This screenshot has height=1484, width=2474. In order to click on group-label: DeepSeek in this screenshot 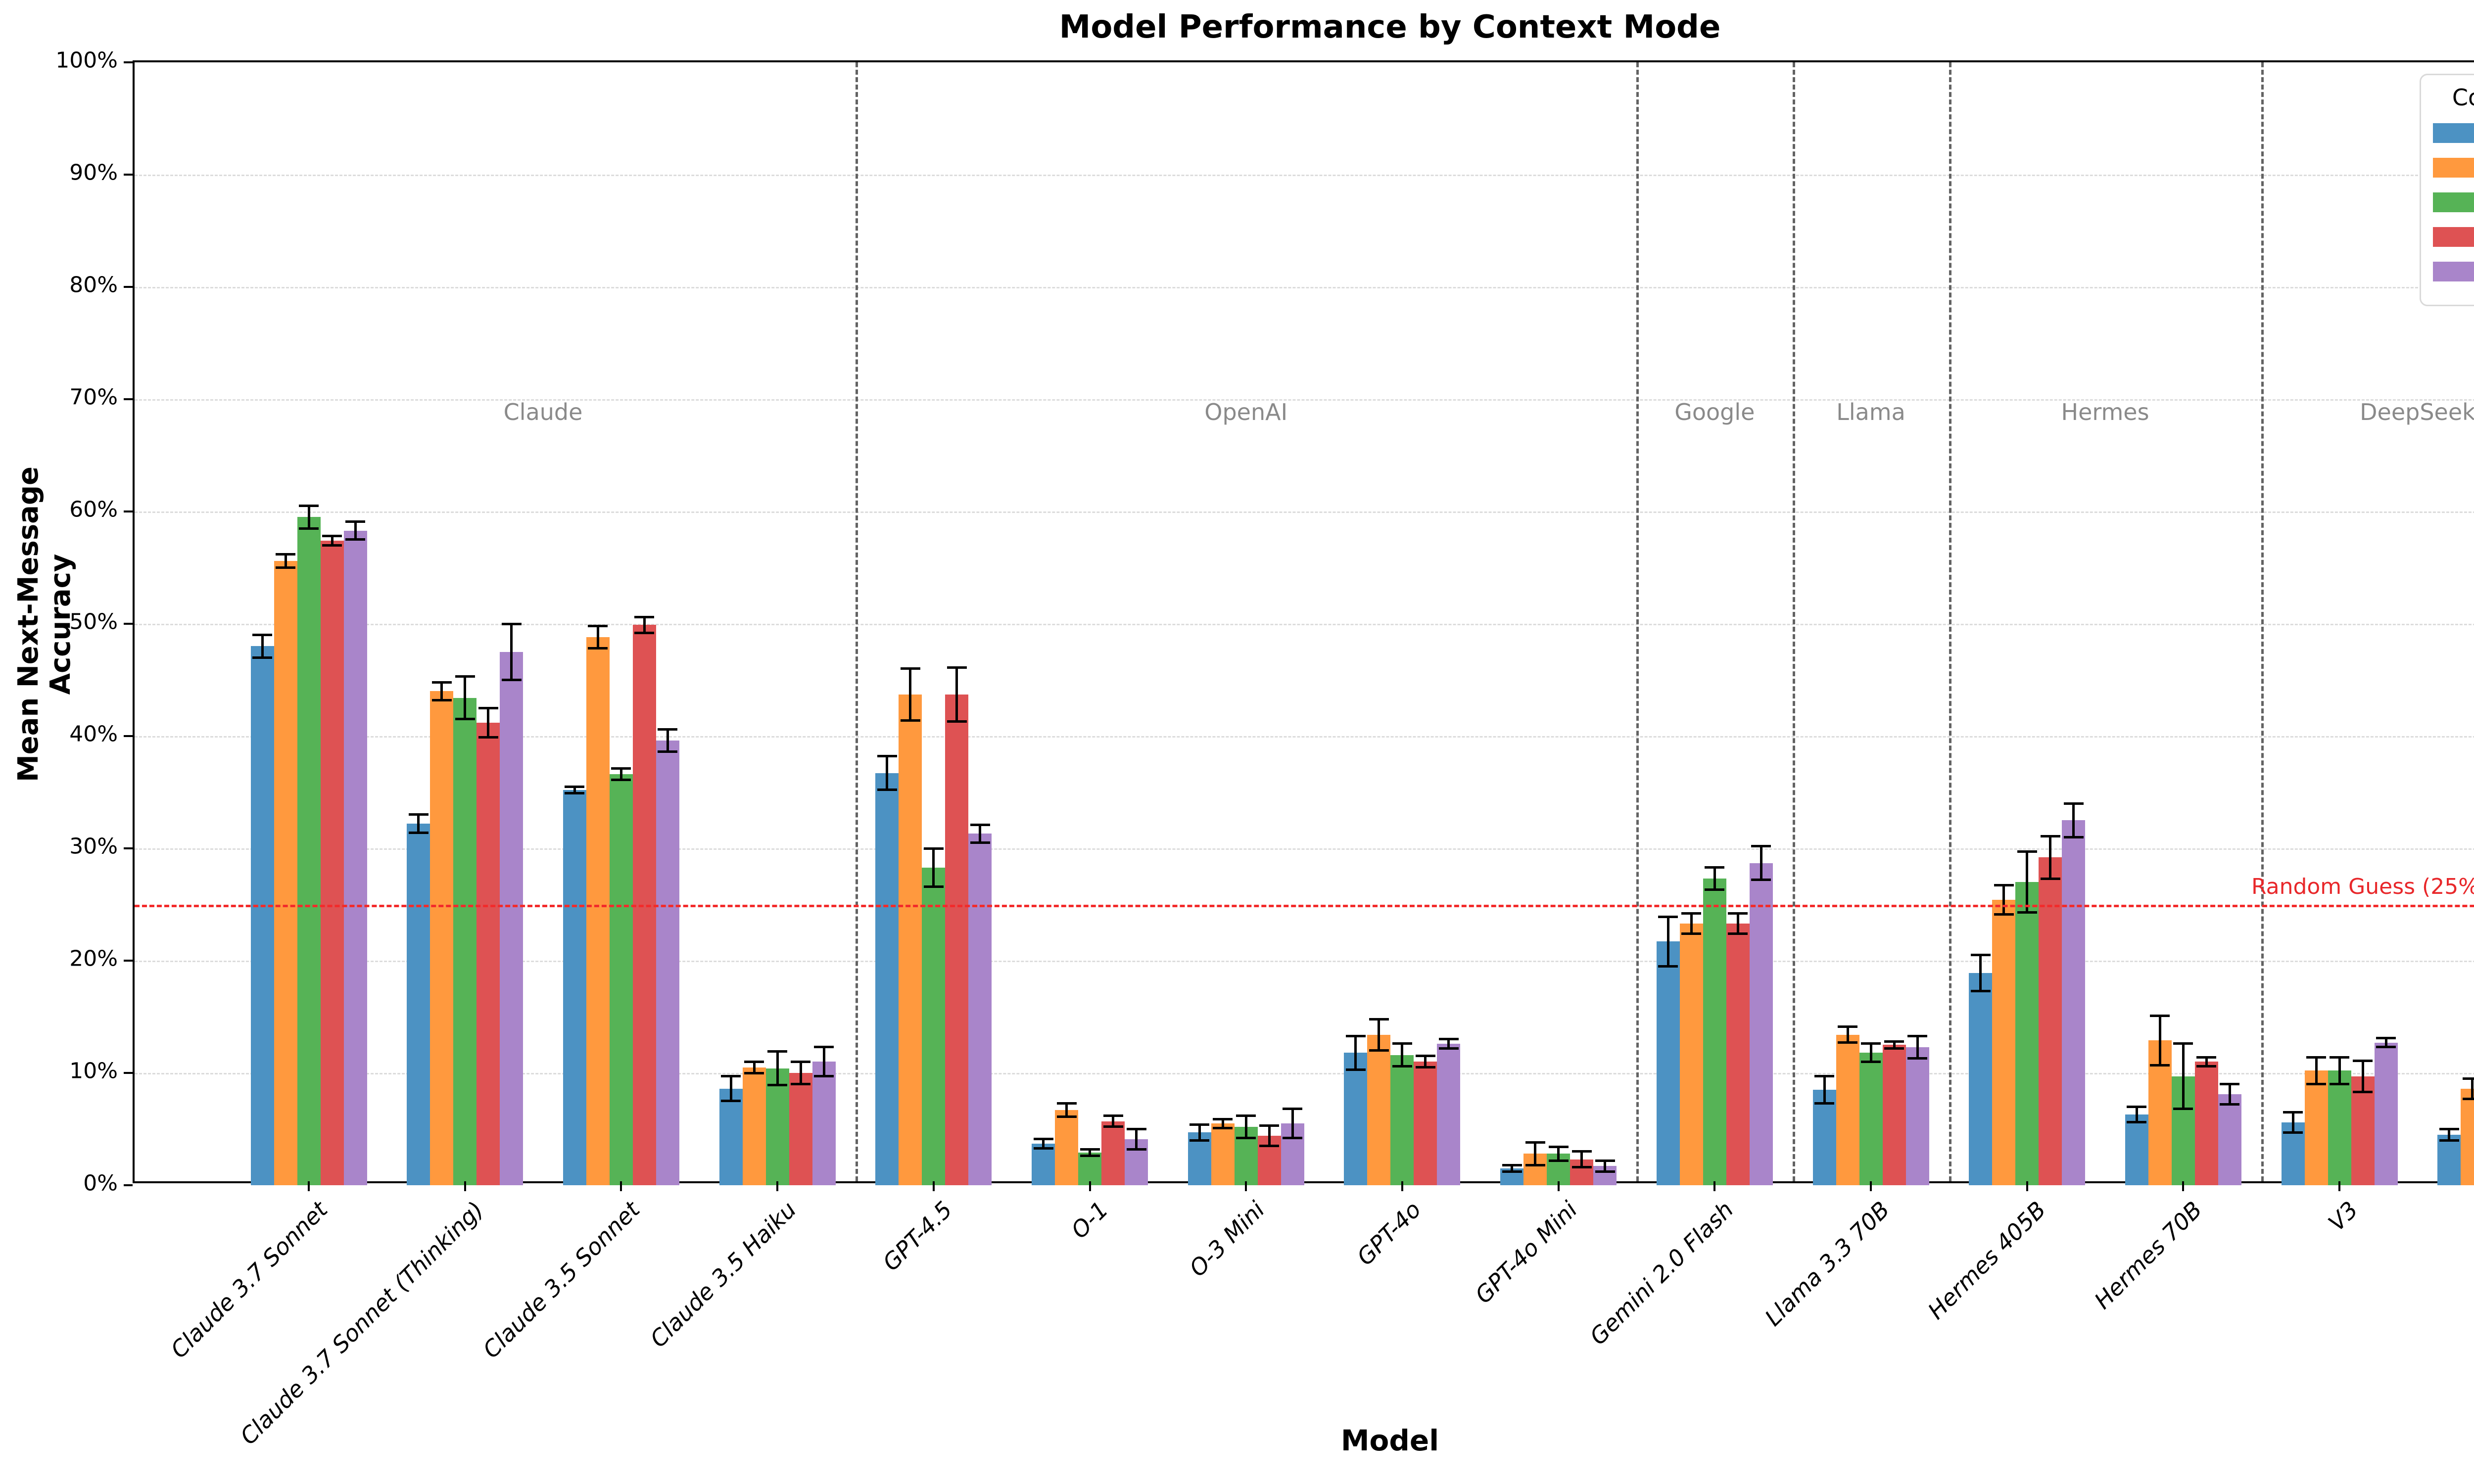, I will do `click(2417, 412)`.